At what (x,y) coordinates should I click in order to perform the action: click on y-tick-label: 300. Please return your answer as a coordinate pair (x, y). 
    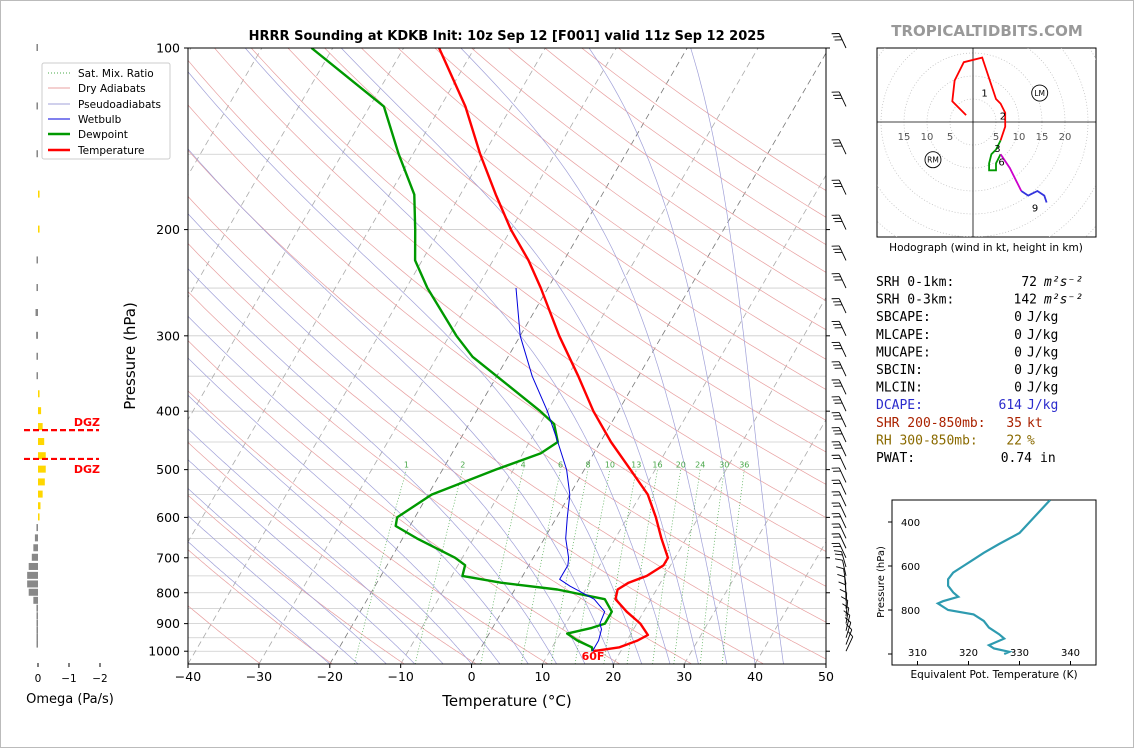
    Looking at the image, I should click on (168, 335).